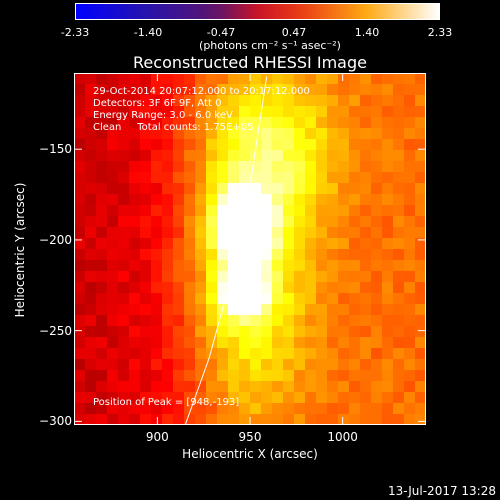 The image size is (500, 500). What do you see at coordinates (148, 32) in the screenshot?
I see `colorbar-tick-label: -1.40` at bounding box center [148, 32].